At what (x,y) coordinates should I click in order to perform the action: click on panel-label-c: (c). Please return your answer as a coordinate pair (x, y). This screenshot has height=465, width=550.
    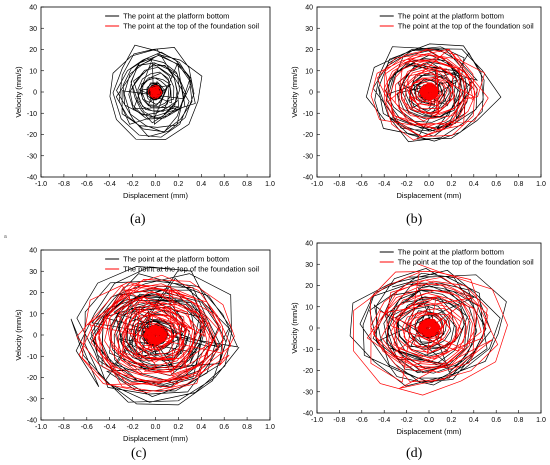
    Looking at the image, I should click on (139, 453).